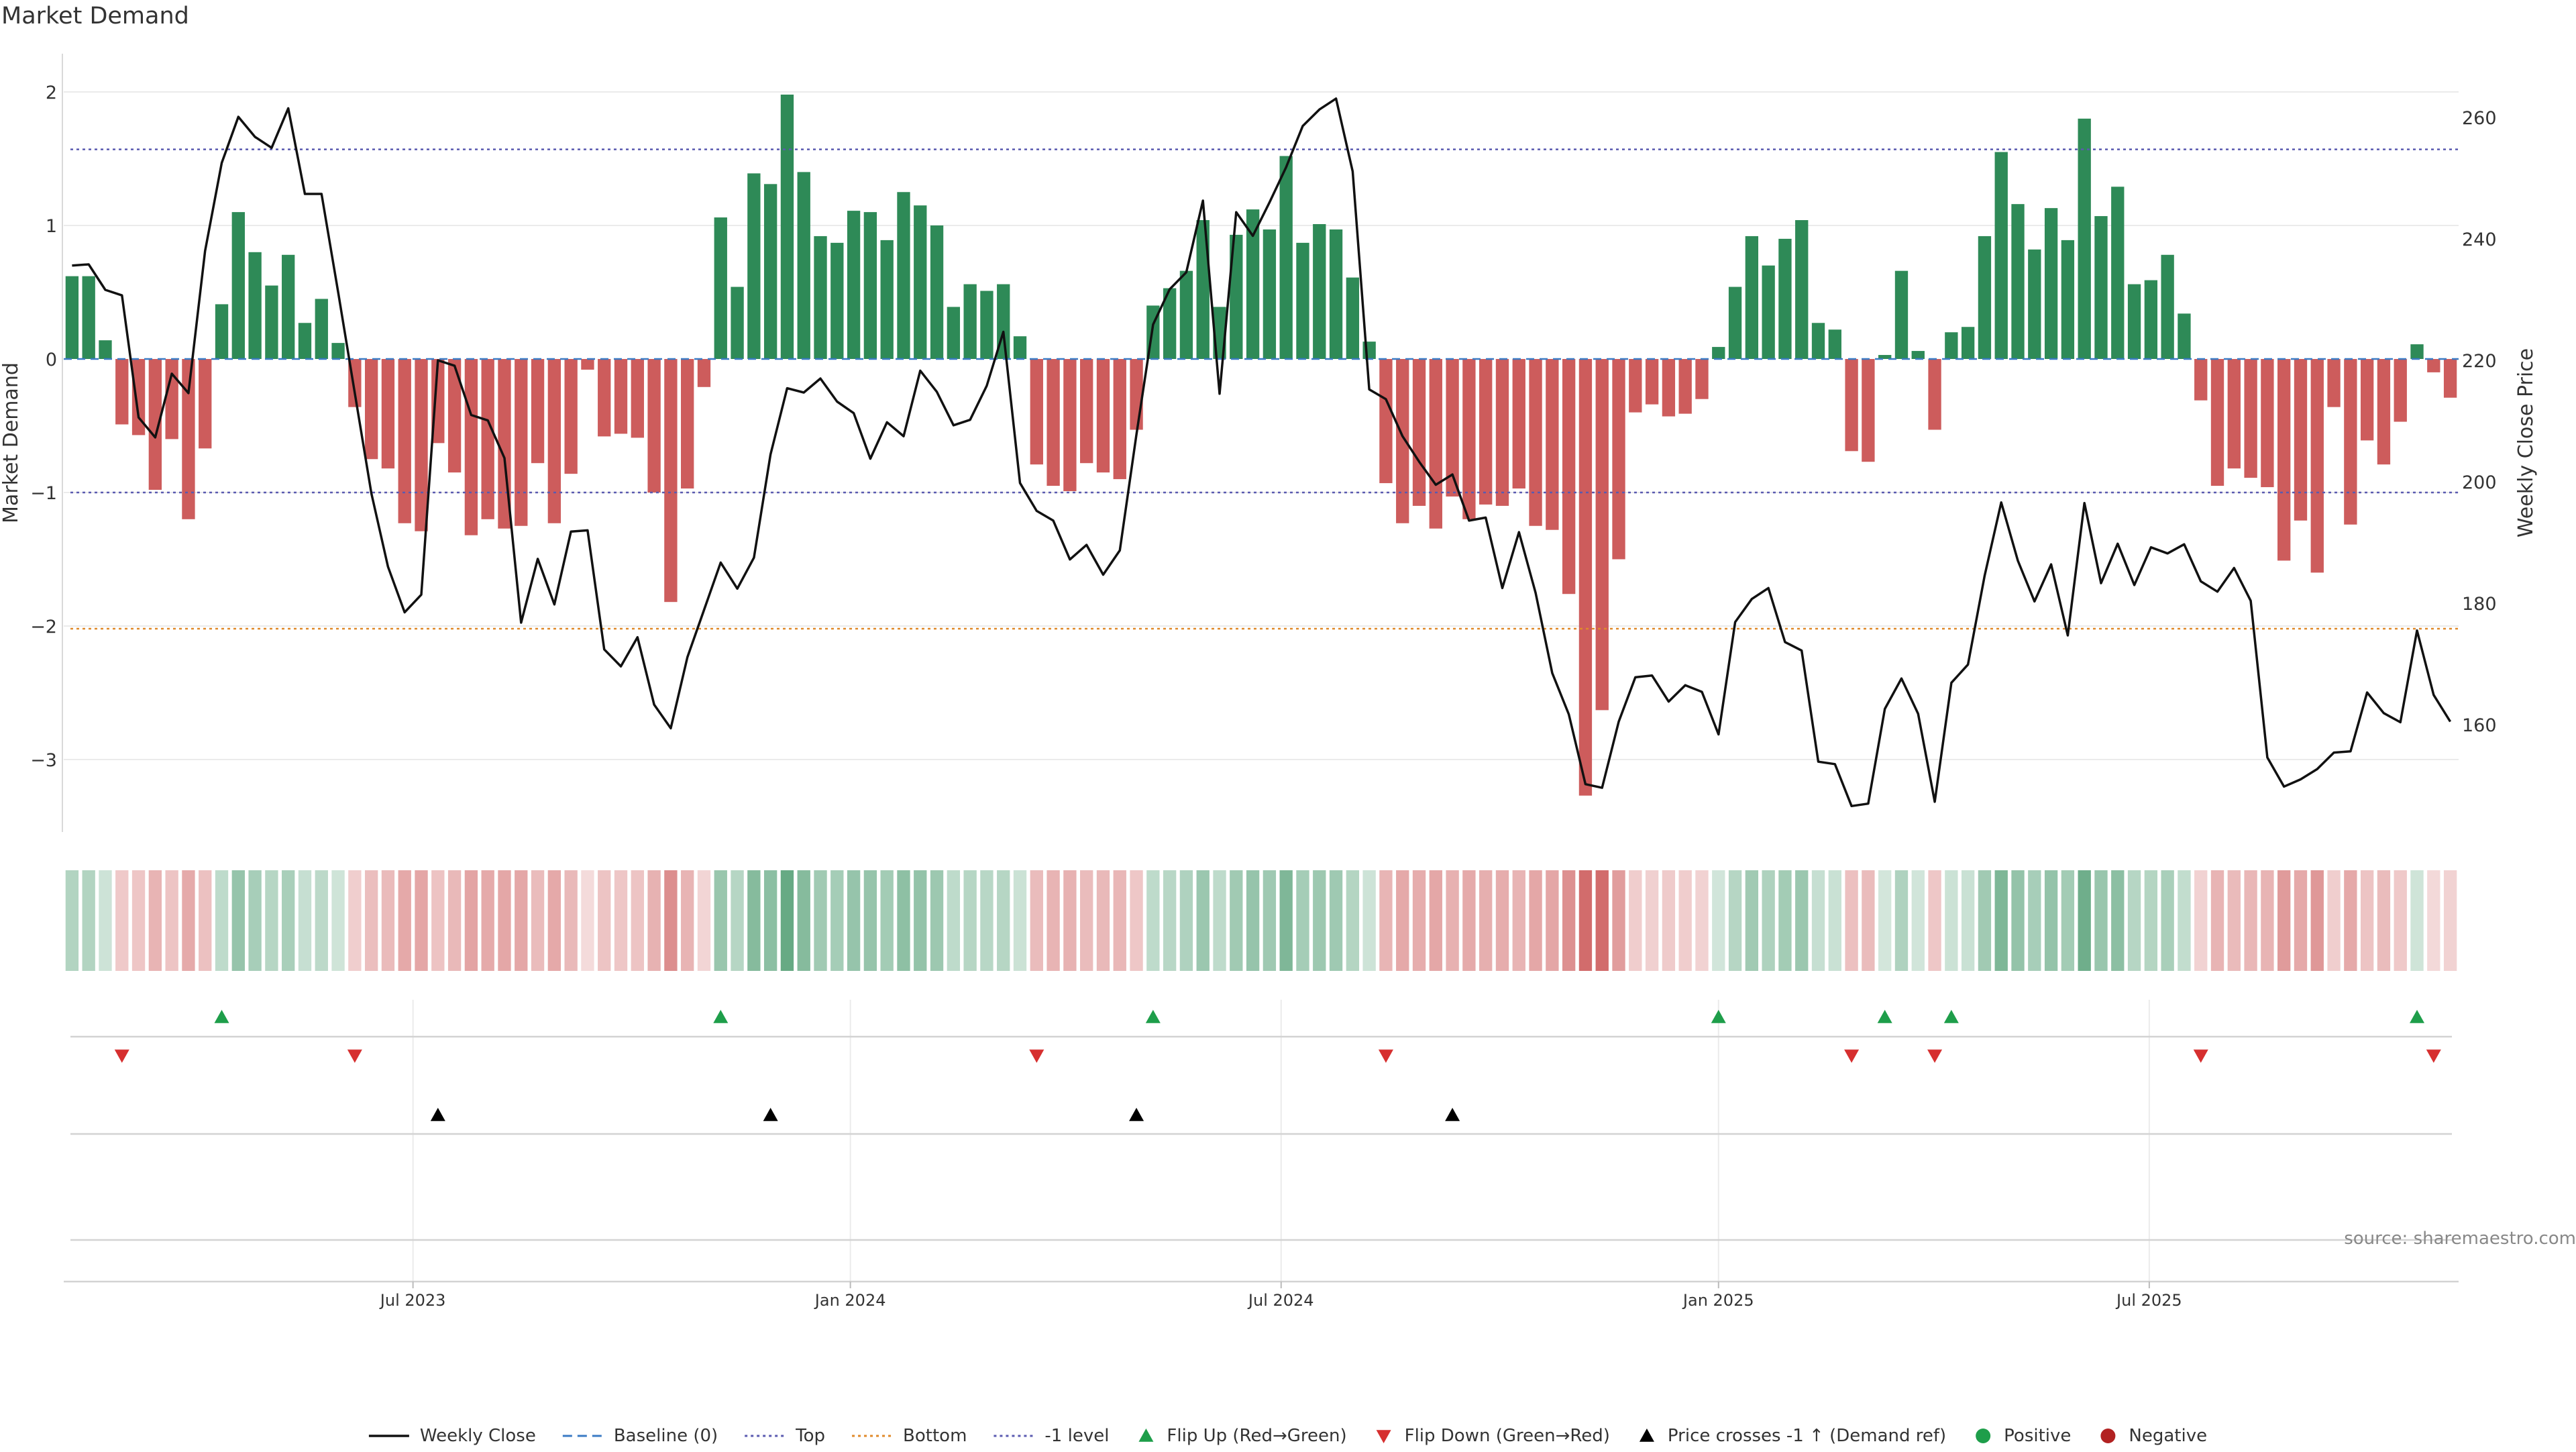 The width and height of the screenshot is (2576, 1452). I want to click on legend-swatch-triangle-up, so click(1146, 1436).